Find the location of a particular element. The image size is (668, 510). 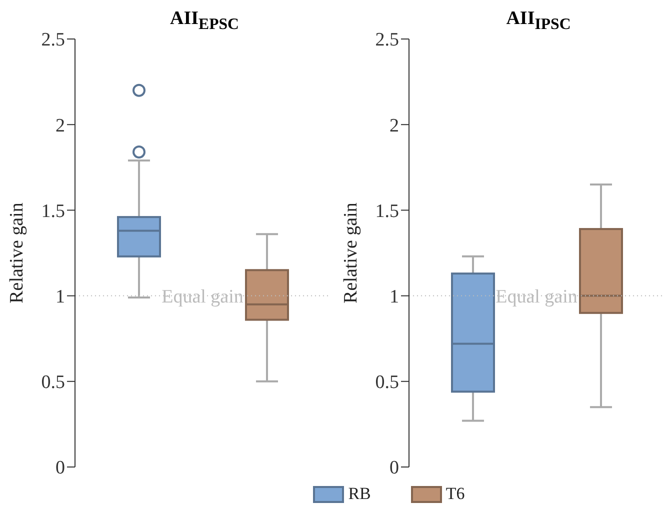

chart-title: AII$_{IPSC}$ is located at coordinates (538, 21).